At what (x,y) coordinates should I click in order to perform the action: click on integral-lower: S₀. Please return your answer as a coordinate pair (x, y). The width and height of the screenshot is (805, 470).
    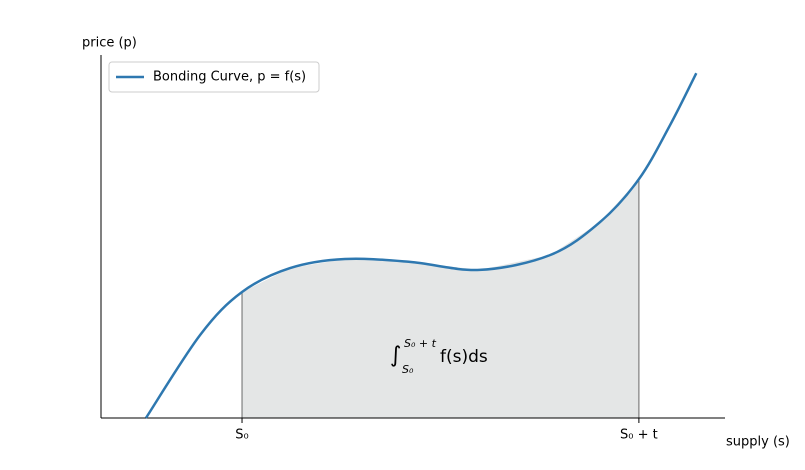
    Looking at the image, I should click on (408, 369).